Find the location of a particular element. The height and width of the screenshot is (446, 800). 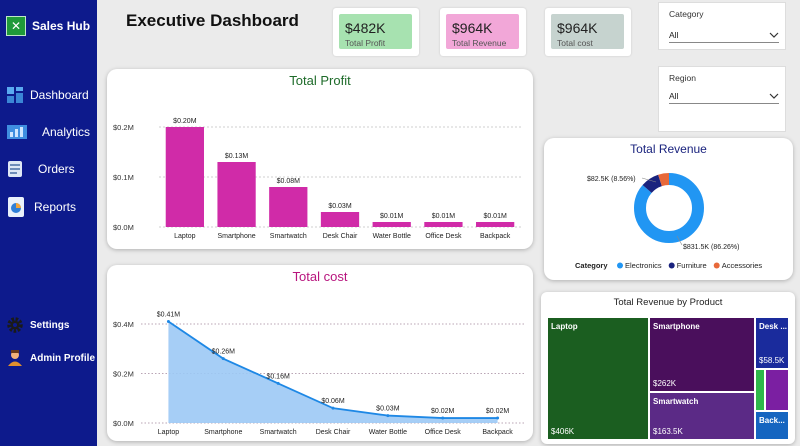

kpi-revenue-fill: $964K Total Revenue is located at coordinates (482, 31).